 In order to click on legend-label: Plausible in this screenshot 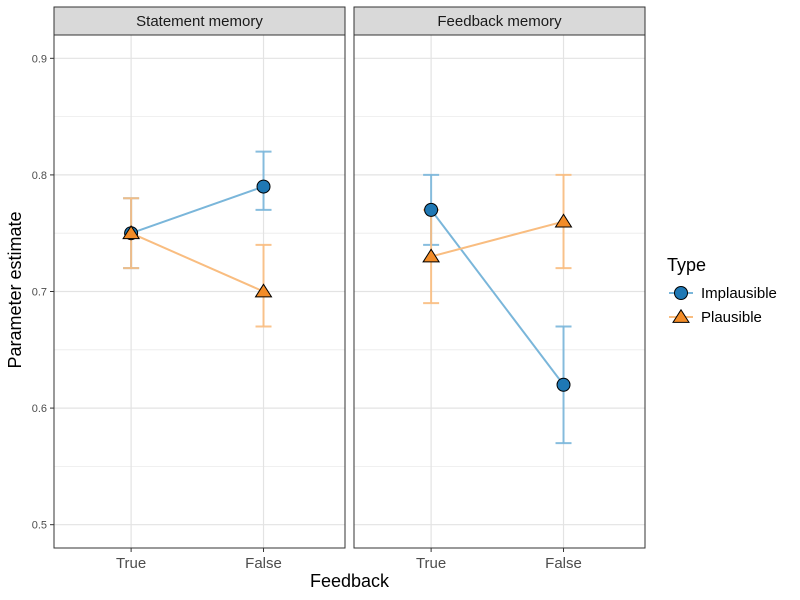, I will do `click(731, 317)`.